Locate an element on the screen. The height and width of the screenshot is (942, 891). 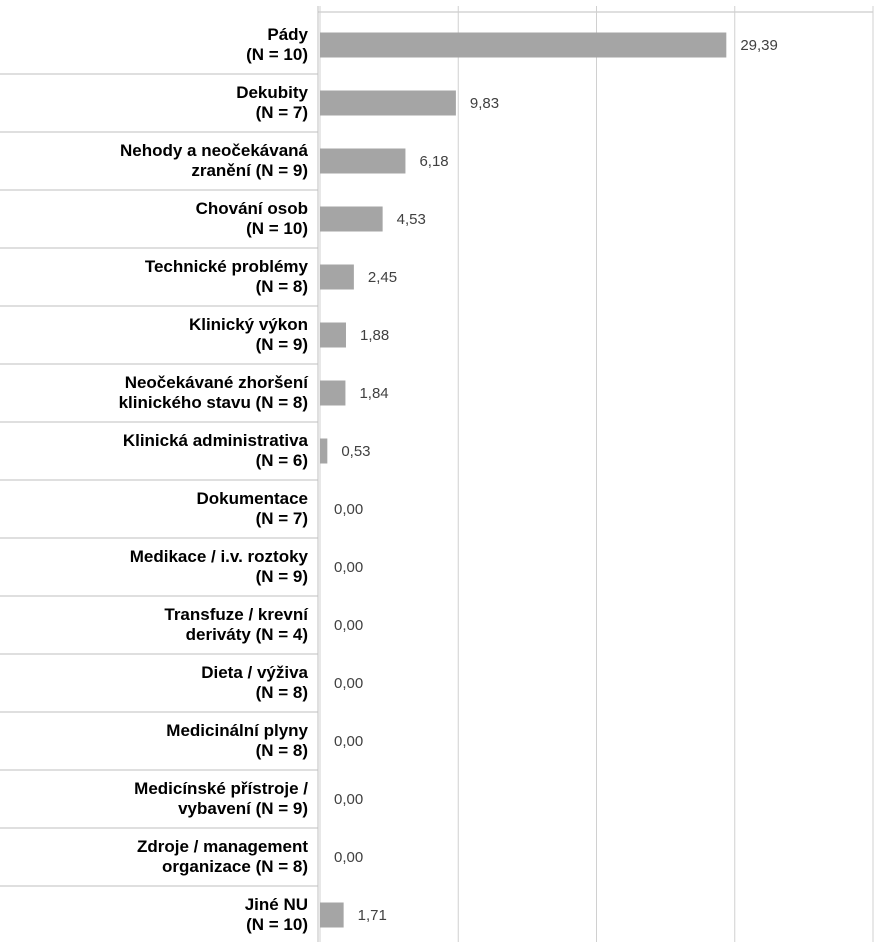
category-label: Medicínské přístroje / vybavení (N = 9) is located at coordinates (221, 798).